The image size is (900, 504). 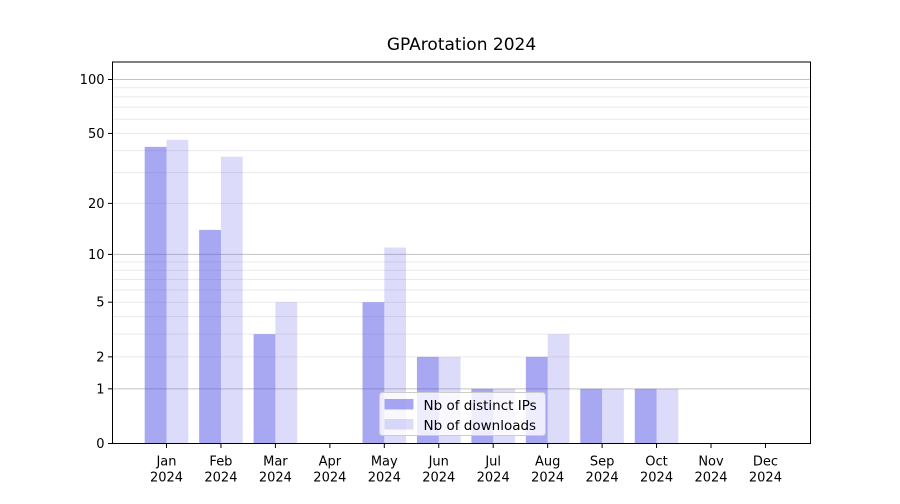 What do you see at coordinates (286, 373) in the screenshot?
I see `bar-mar-downloads` at bounding box center [286, 373].